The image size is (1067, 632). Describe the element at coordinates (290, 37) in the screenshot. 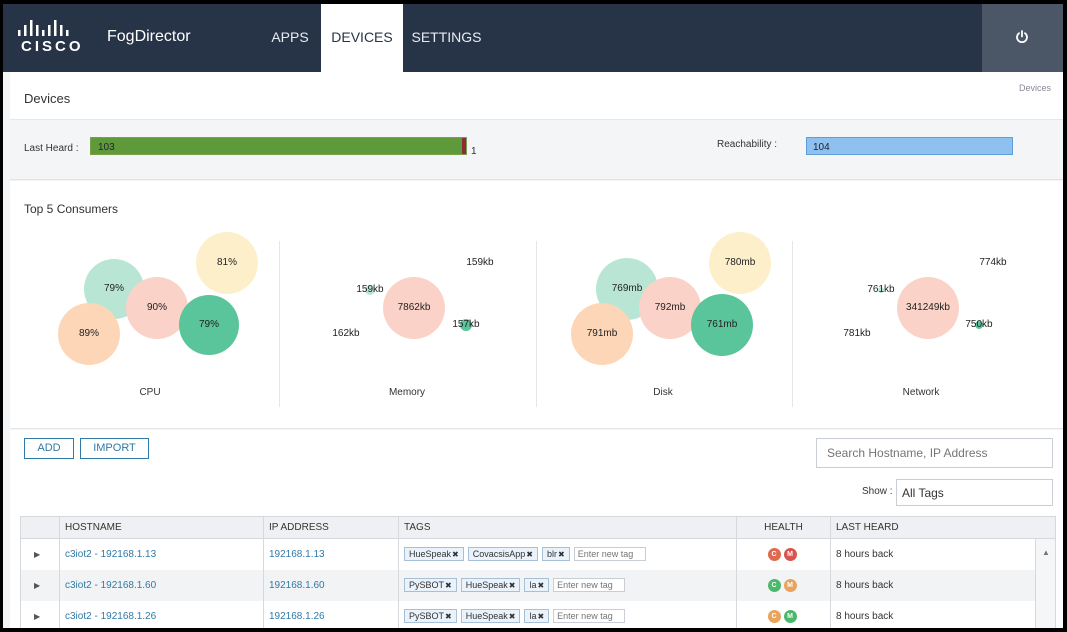

I see `tab-apps: APPS` at that location.